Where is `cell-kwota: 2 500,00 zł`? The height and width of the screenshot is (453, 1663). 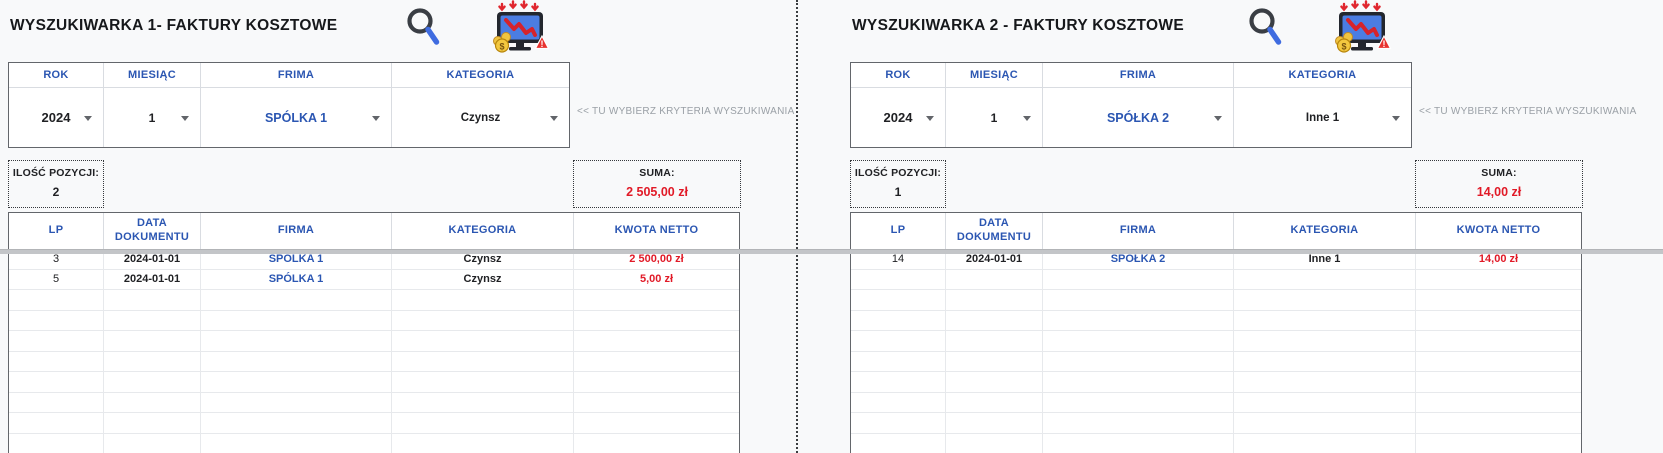
cell-kwota: 2 500,00 zł is located at coordinates (656, 258).